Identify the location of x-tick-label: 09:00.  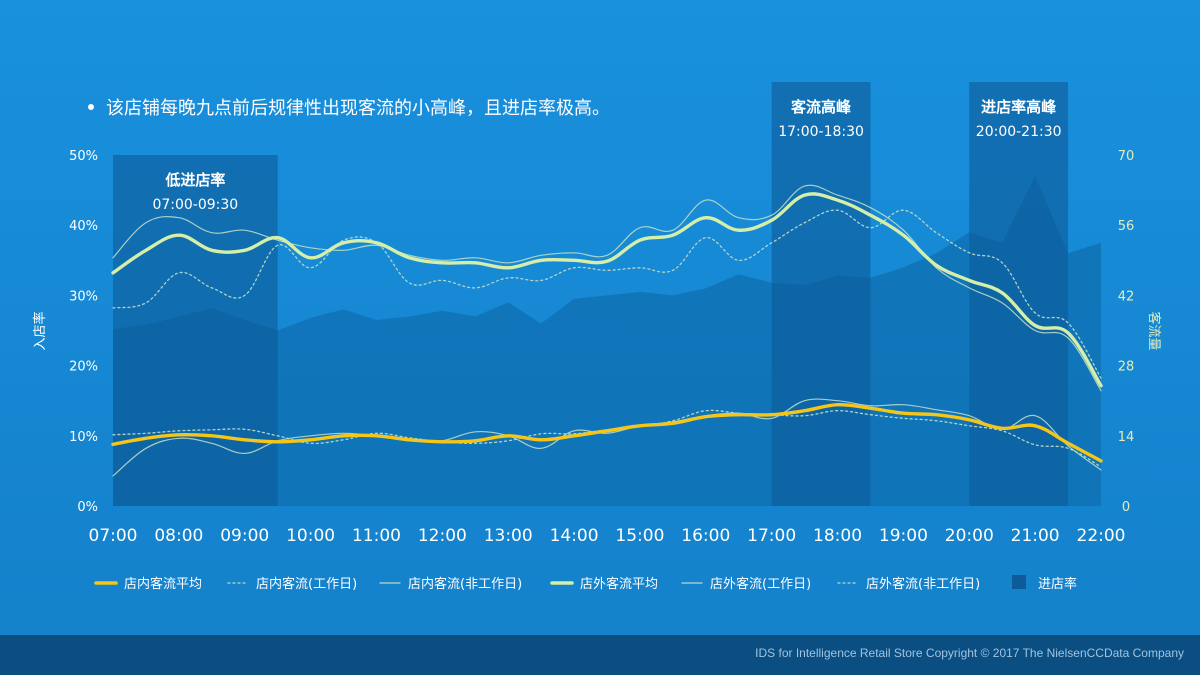
(244, 536).